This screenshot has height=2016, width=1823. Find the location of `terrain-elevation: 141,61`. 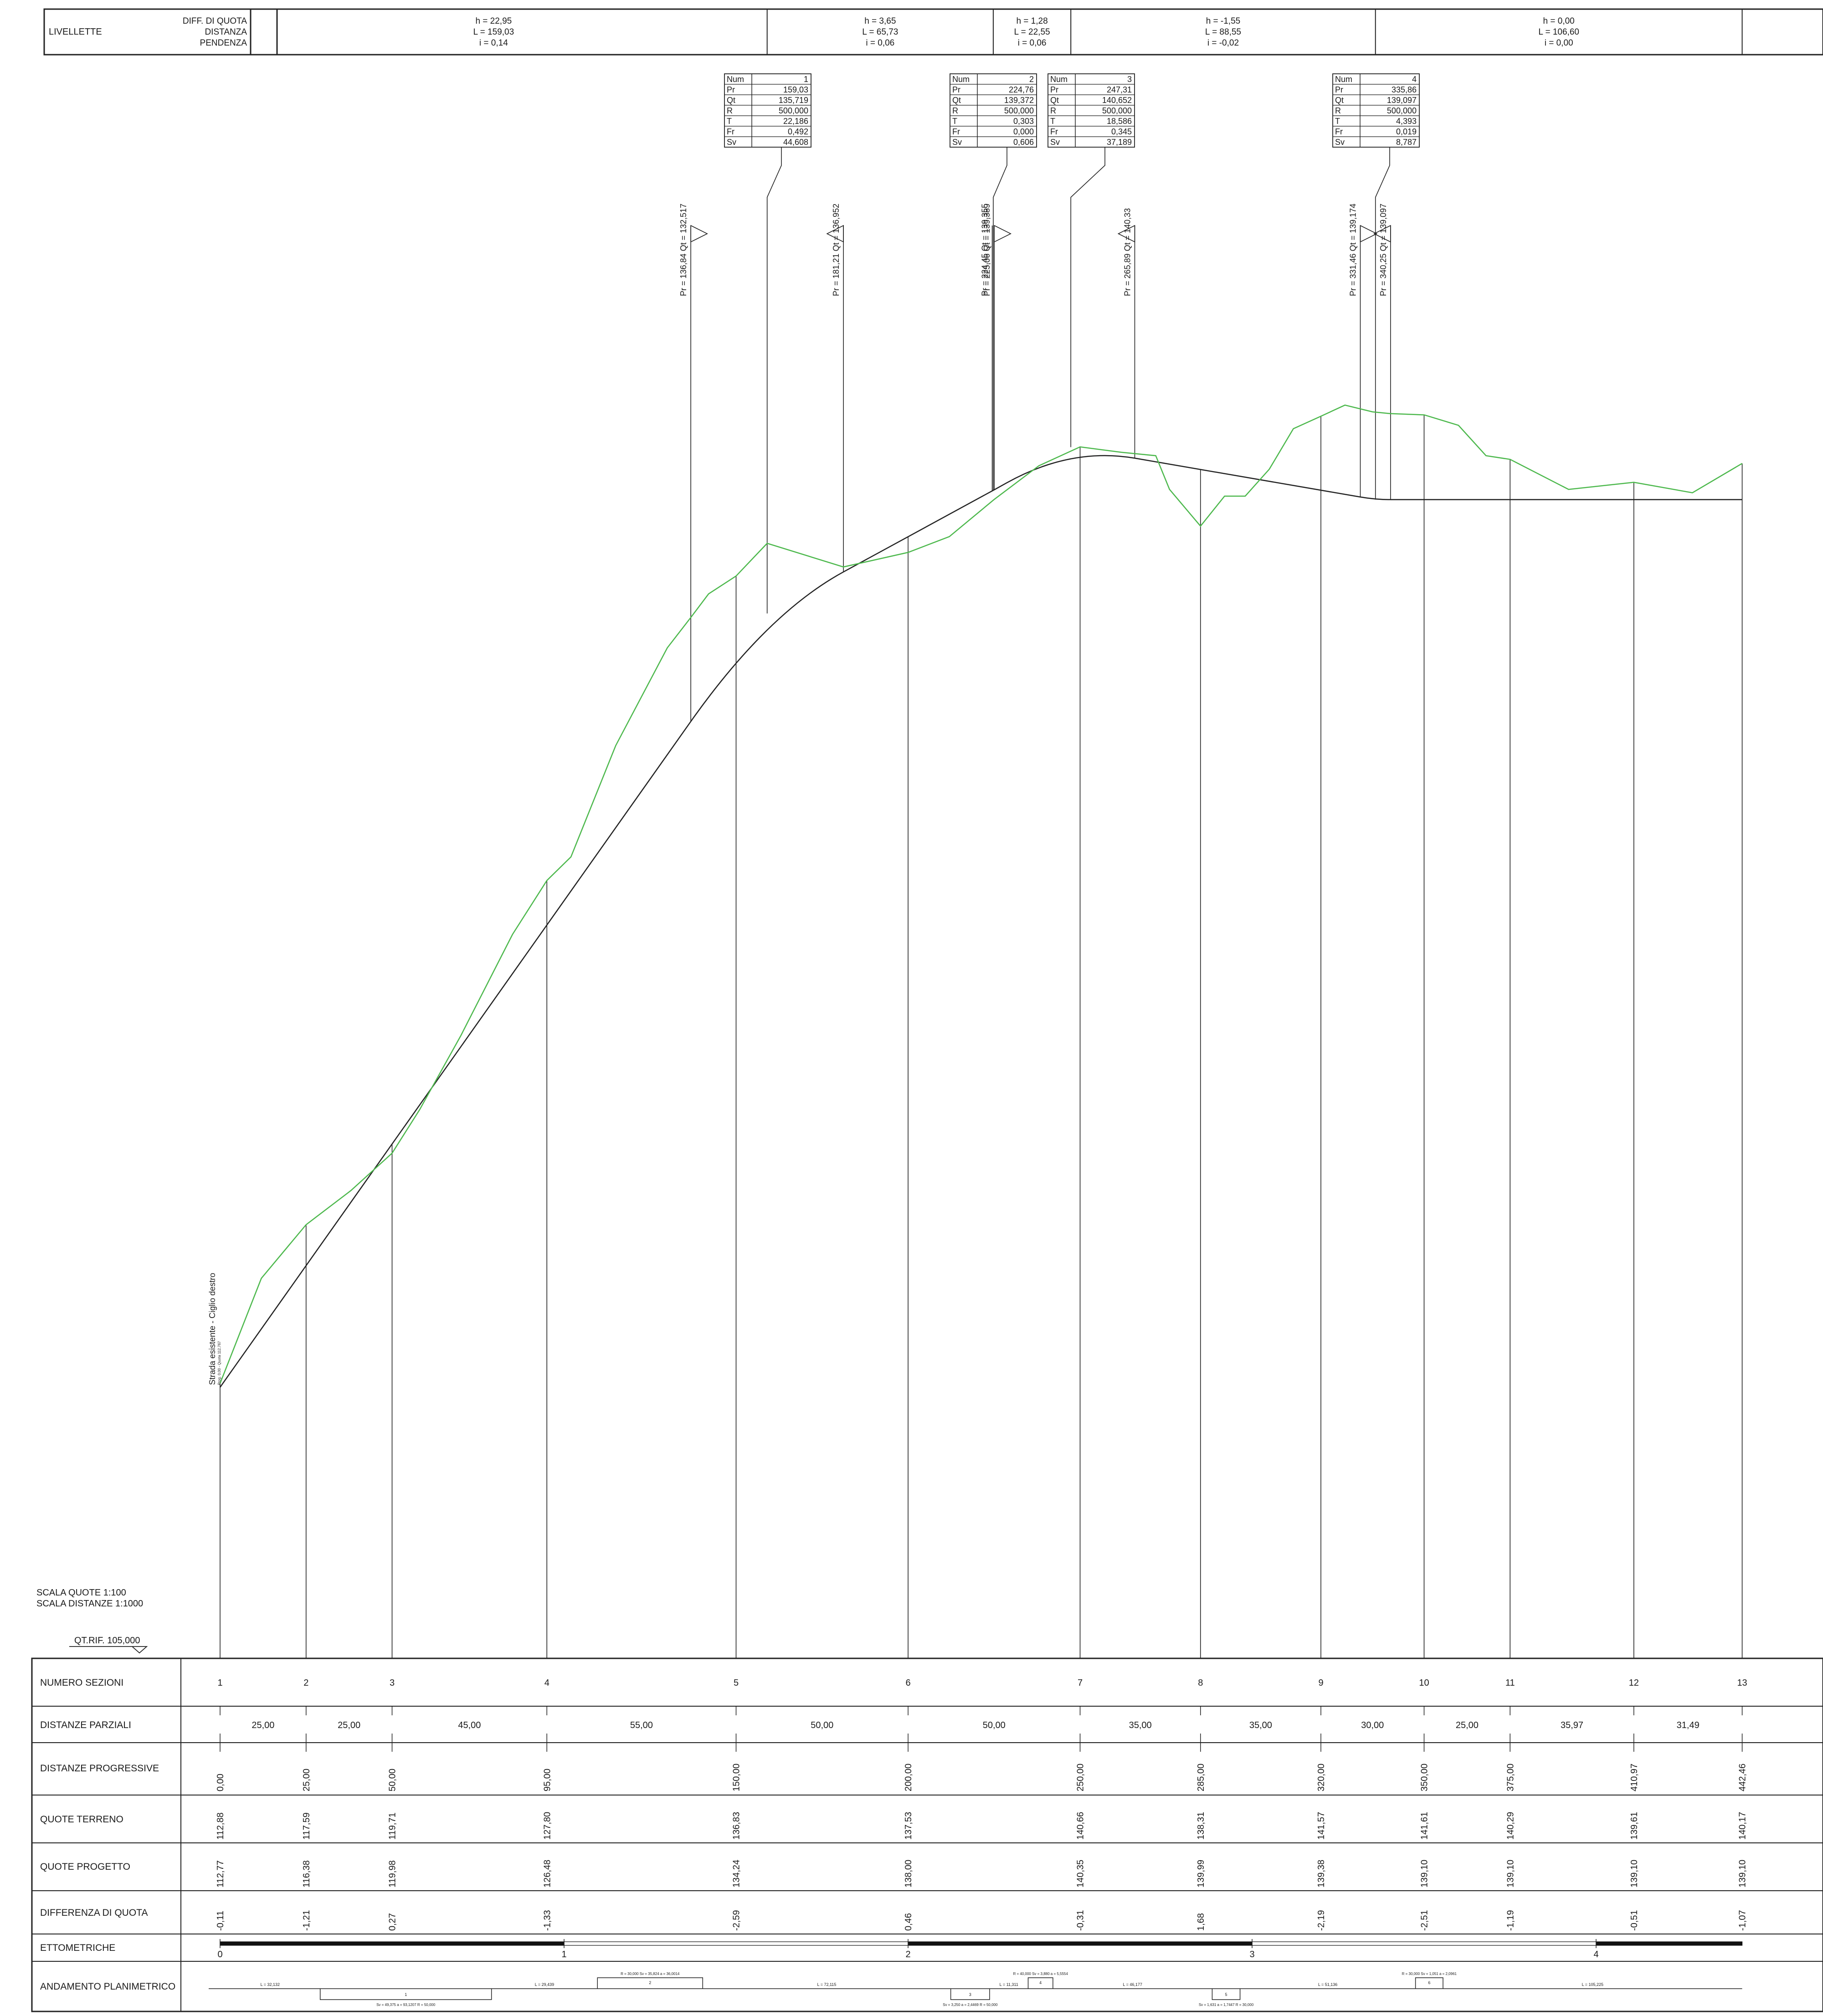

terrain-elevation: 141,61 is located at coordinates (1425, 1826).